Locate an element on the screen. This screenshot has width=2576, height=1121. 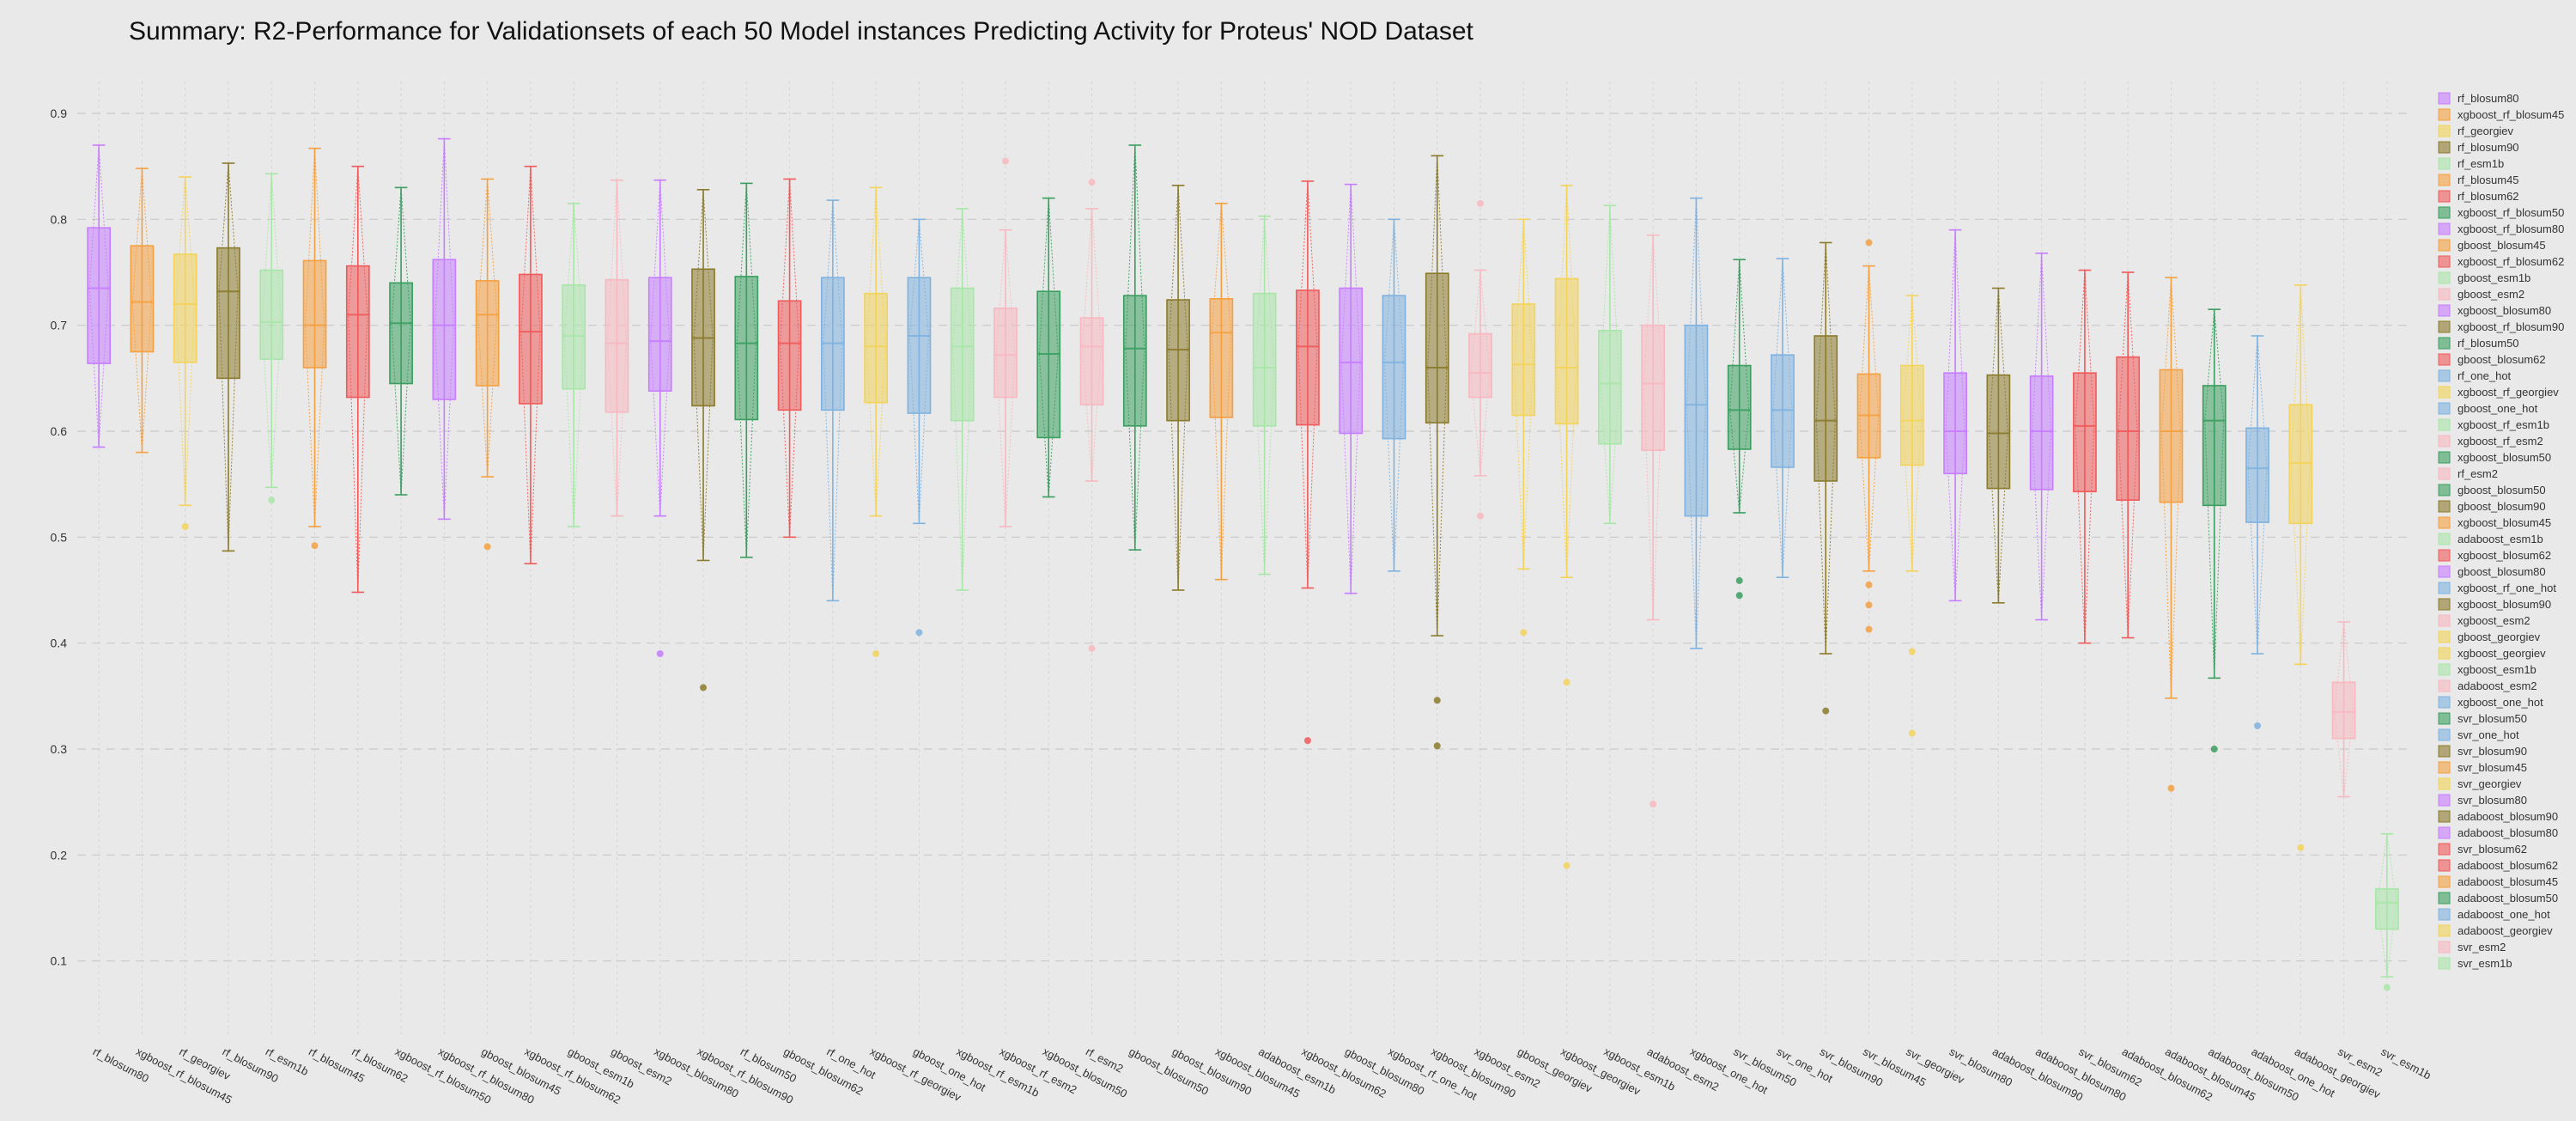
box-adaboost_blosum90: adaboost_blosum90 is located at coordinates (2035, 593).